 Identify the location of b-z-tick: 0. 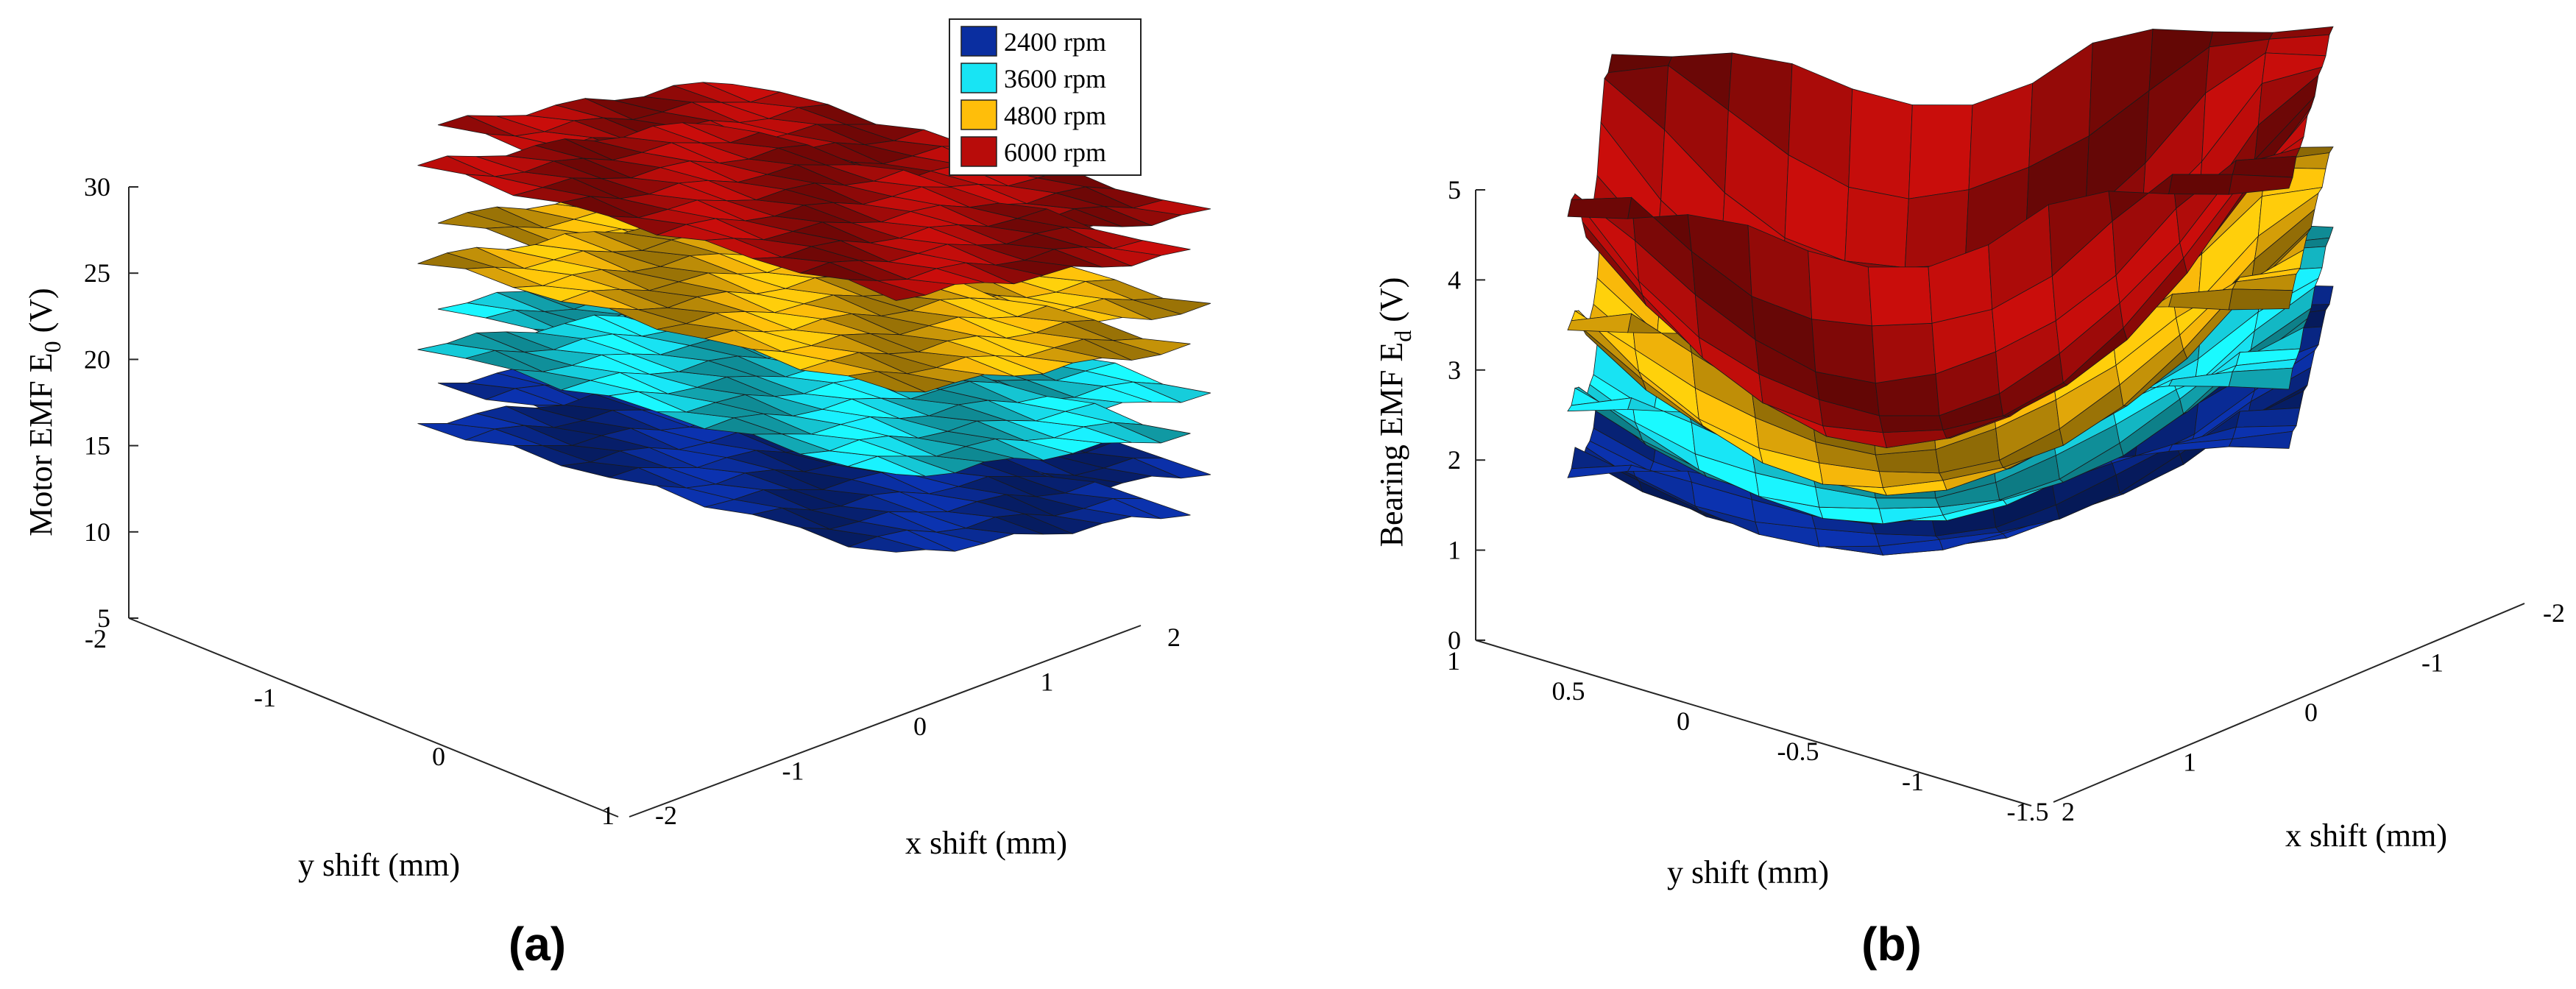
(1454, 640).